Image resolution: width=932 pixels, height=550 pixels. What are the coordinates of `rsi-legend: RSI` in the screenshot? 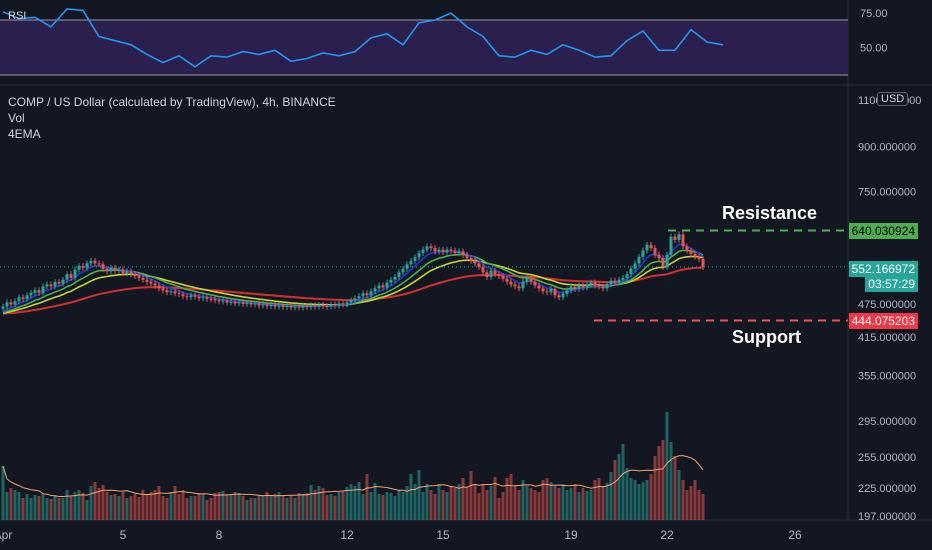 It's located at (17, 16).